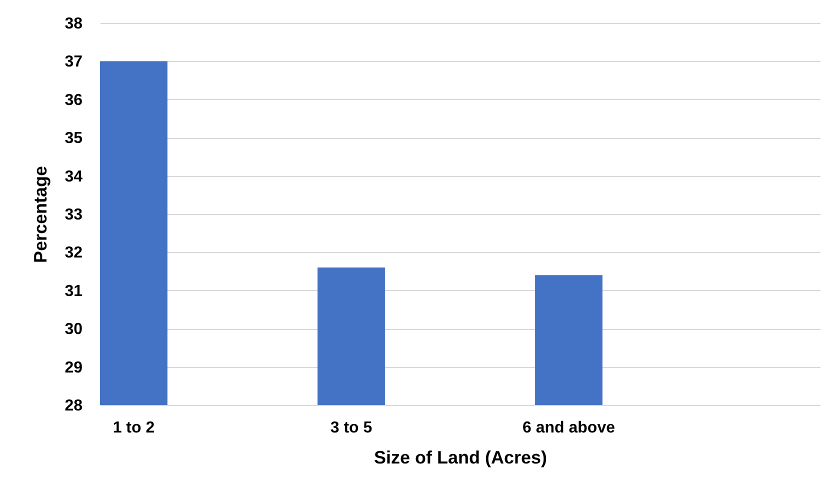 Image resolution: width=836 pixels, height=490 pixels. I want to click on x-tick-label: 3 to 5, so click(351, 428).